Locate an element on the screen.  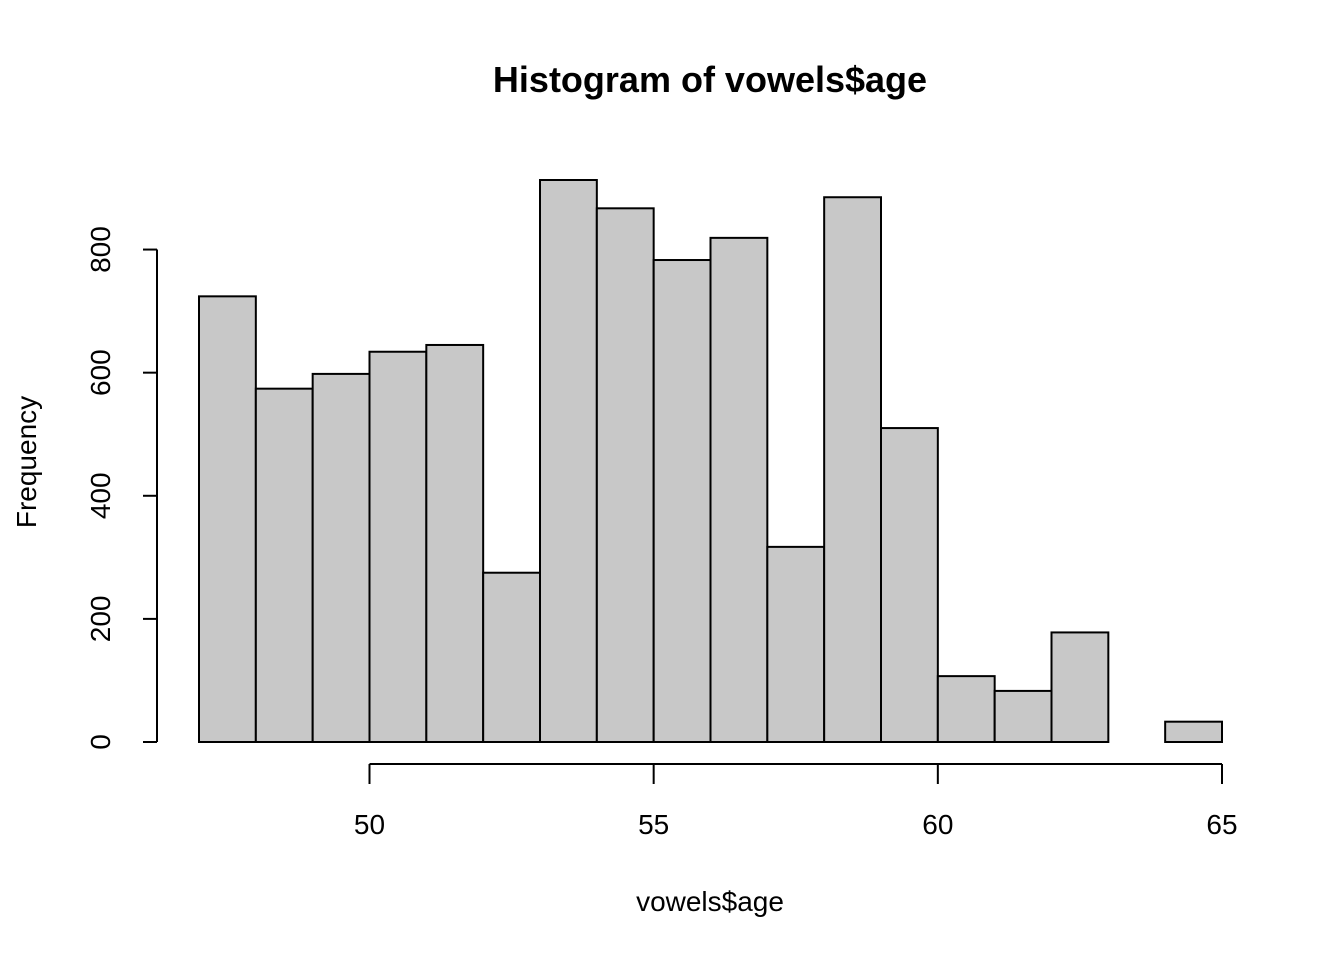
x-tick-label: 55 is located at coordinates (653, 824).